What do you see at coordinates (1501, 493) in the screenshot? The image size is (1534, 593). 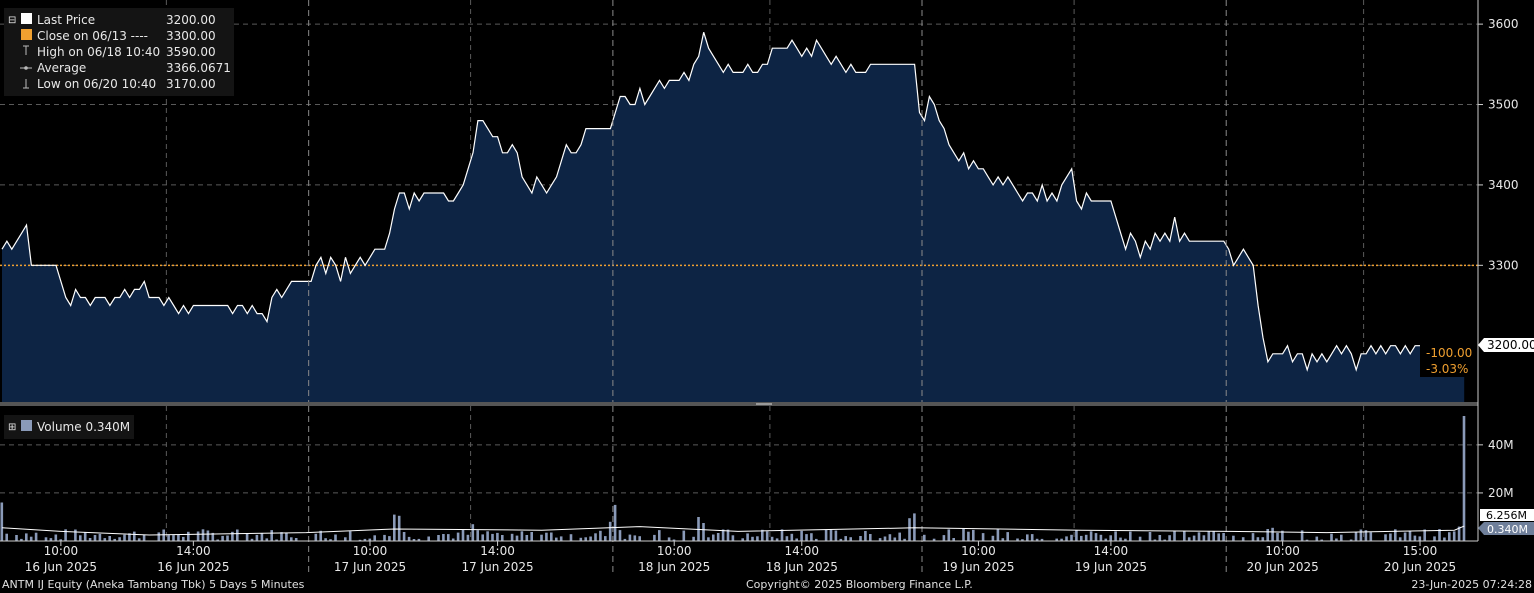 I see `volume-tick-label: 20M` at bounding box center [1501, 493].